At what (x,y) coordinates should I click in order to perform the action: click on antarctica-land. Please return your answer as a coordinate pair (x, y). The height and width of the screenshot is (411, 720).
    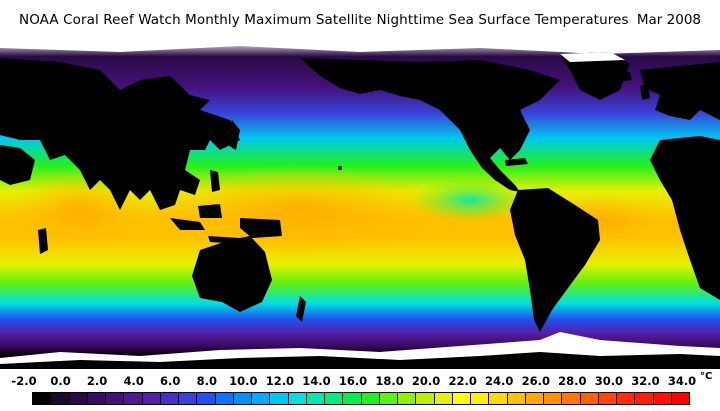
    Looking at the image, I should click on (360, 360).